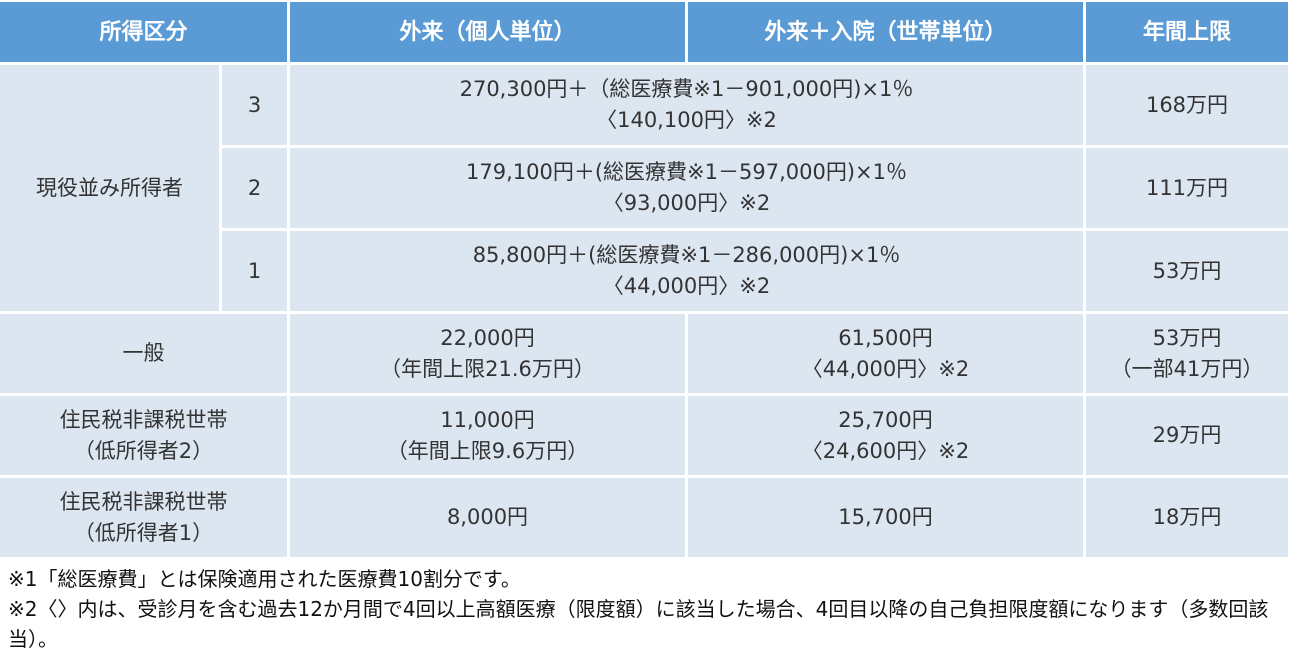 The width and height of the screenshot is (1294, 667). I want to click on note: ※1「総医療費」とは保険適用された医療費10割分です。, so click(264, 579).